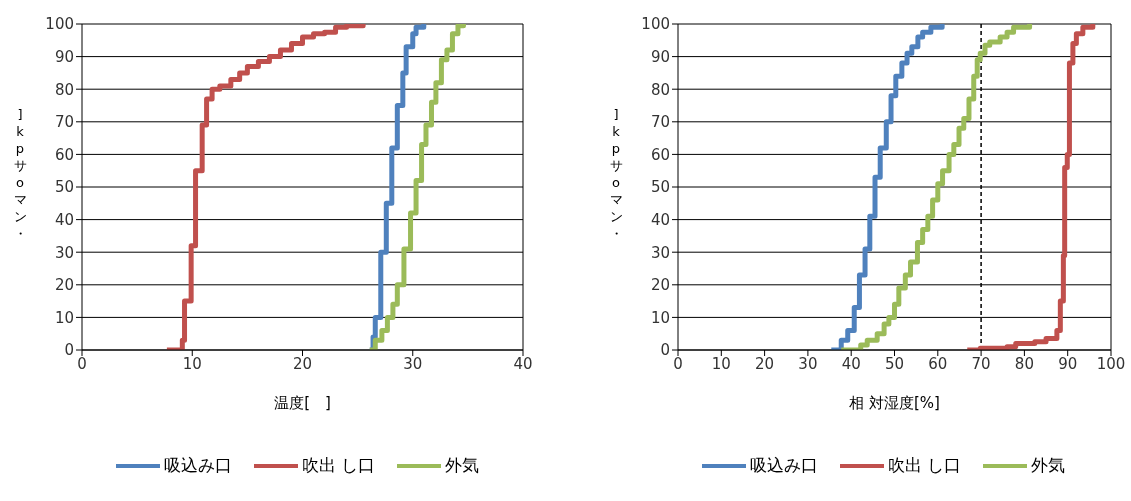 This screenshot has height=501, width=1131. Describe the element at coordinates (302, 403) in the screenshot. I see `x-axis-title: 温度[ ]` at that location.